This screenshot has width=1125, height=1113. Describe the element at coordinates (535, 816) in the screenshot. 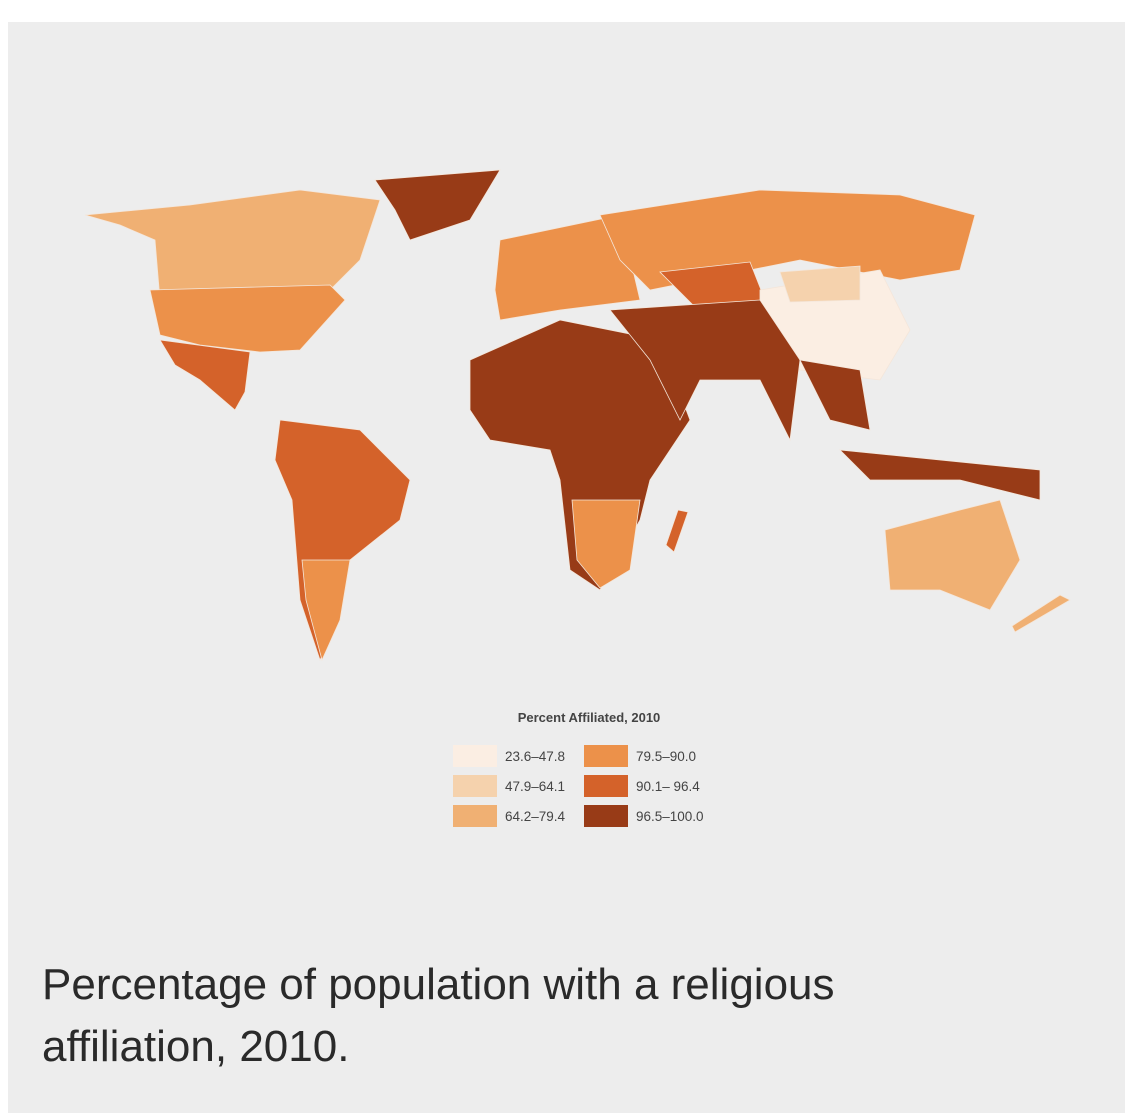

I see `legend-label: 64.2–79.4` at that location.